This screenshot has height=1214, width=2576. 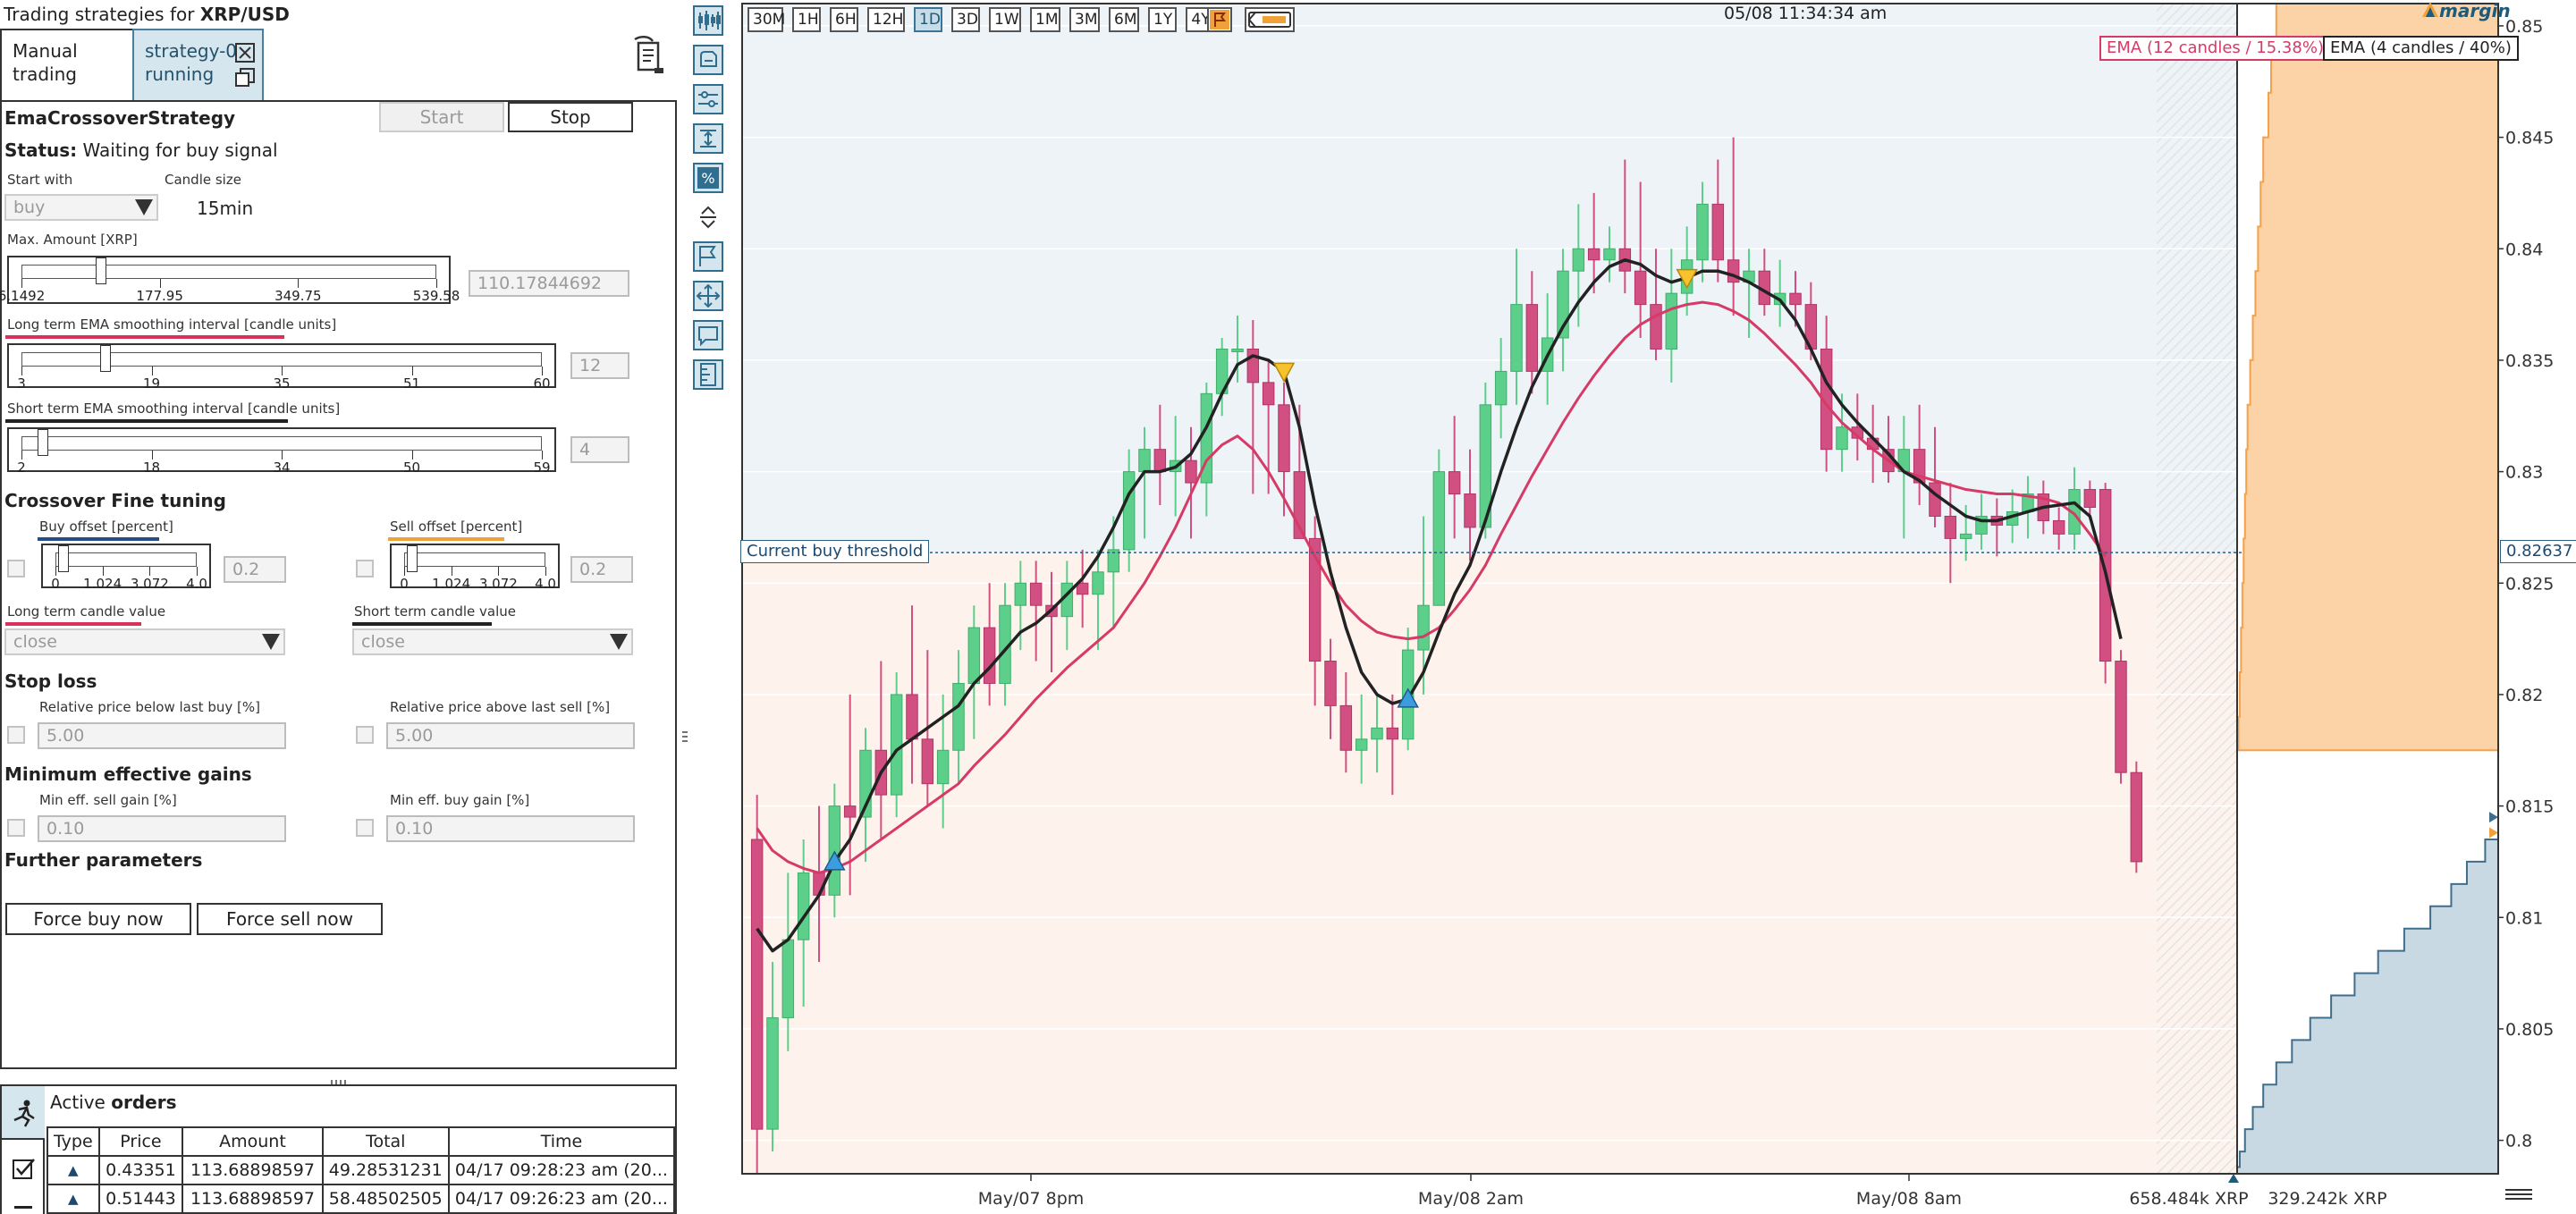 I want to click on timeframe-1m: 1M, so click(x=1045, y=19).